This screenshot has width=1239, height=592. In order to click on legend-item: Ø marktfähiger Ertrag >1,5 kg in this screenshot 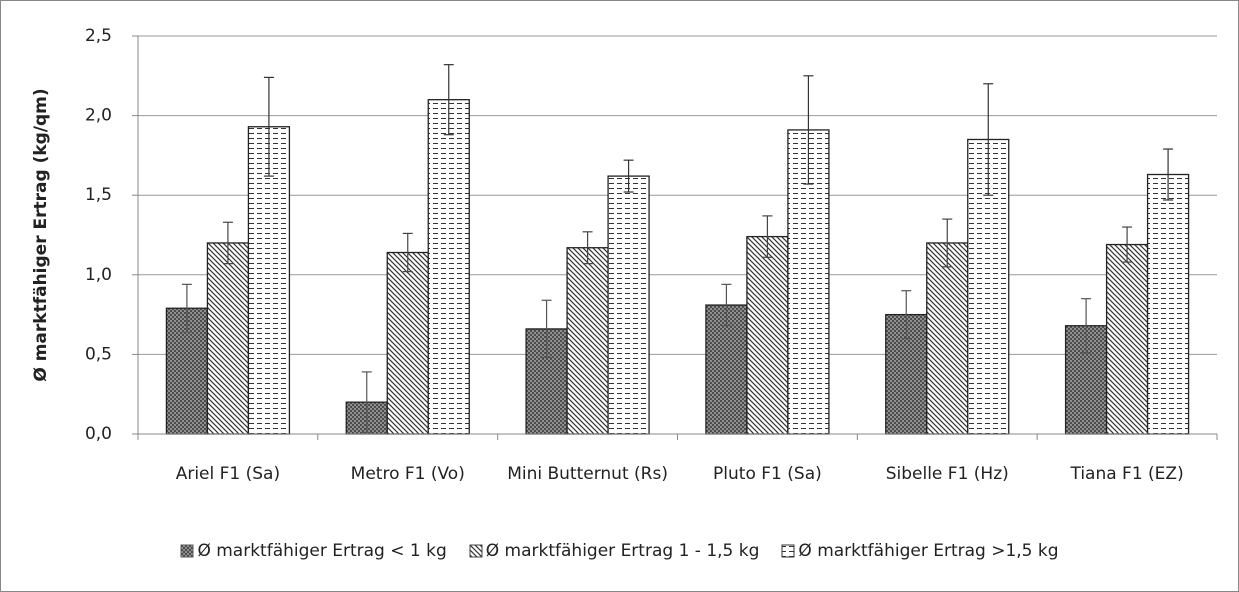, I will do `click(920, 551)`.